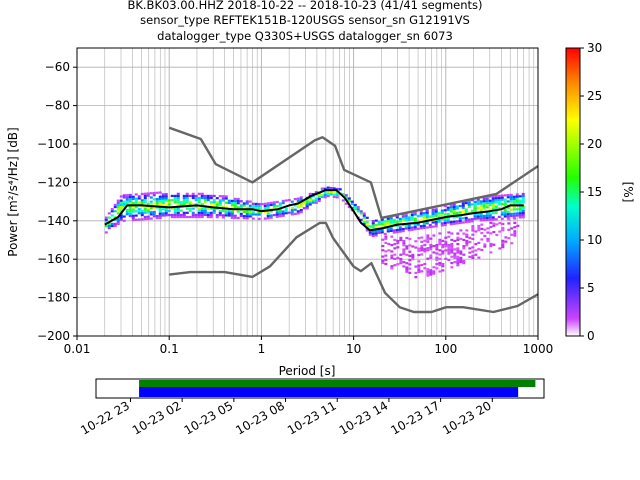  Describe the element at coordinates (169, 349) in the screenshot. I see `x-tick-label: 0.1` at that location.